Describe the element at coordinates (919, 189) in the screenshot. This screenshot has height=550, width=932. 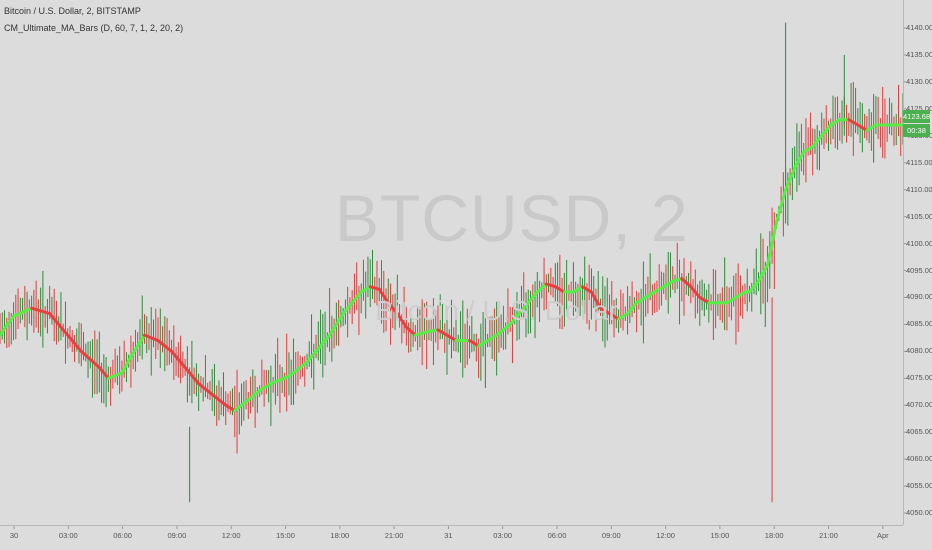
I see `y-tick-label: 4110.00` at that location.